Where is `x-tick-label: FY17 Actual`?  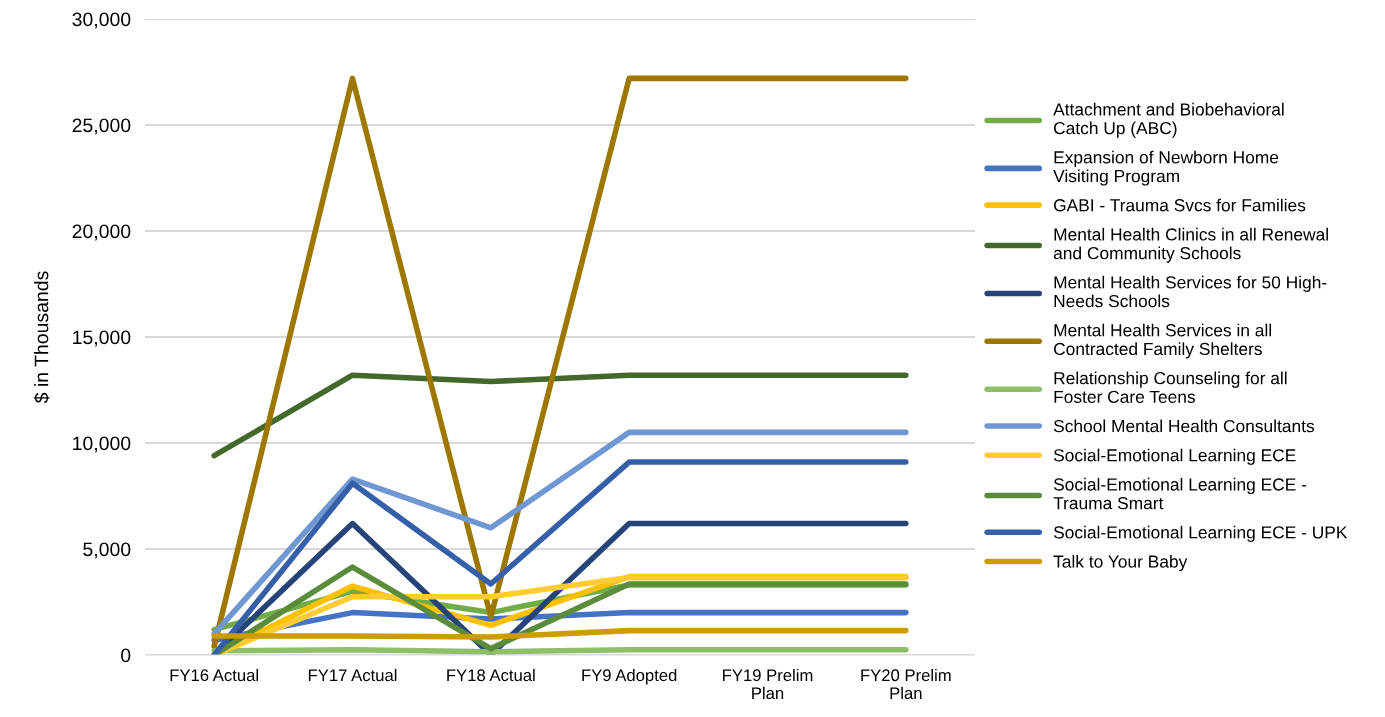
x-tick-label: FY17 Actual is located at coordinates (352, 675).